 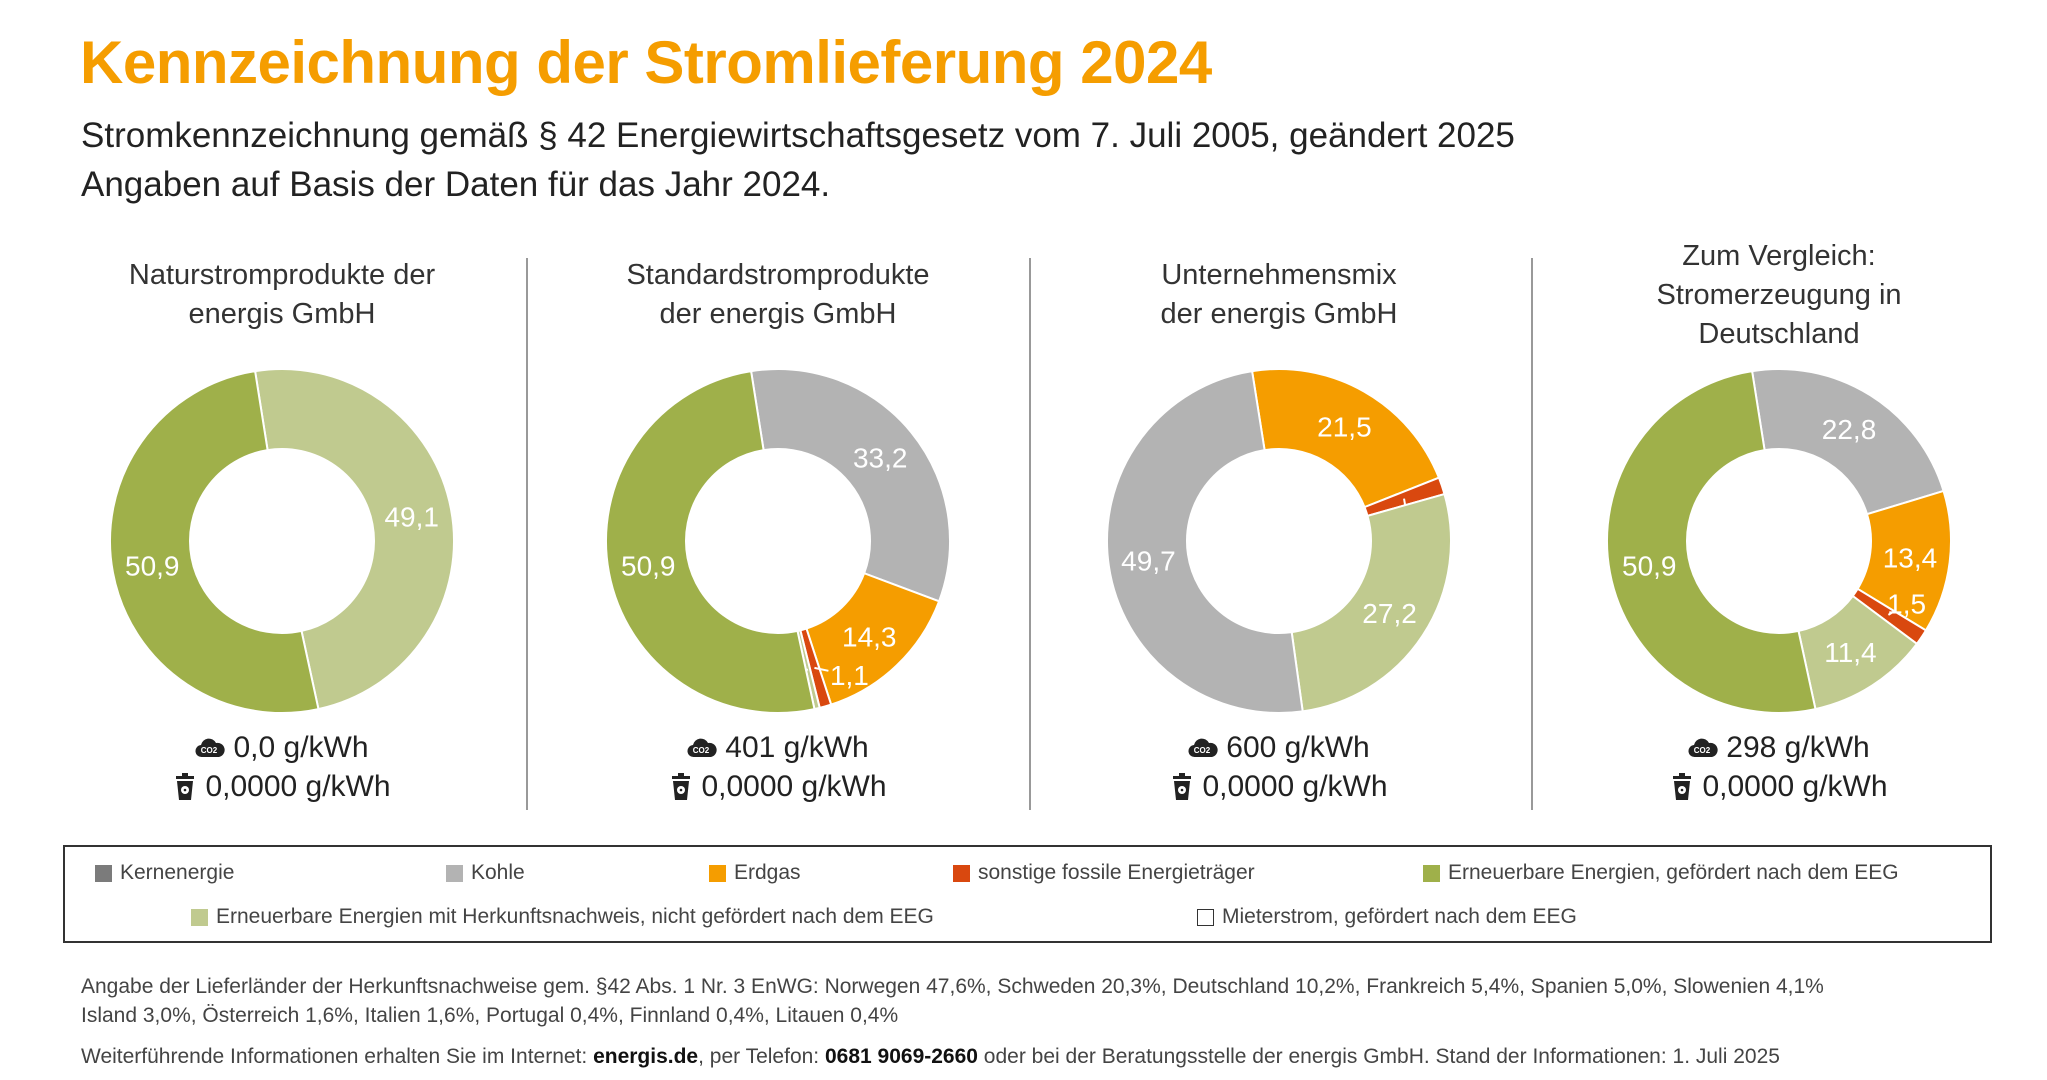 What do you see at coordinates (1850, 652) in the screenshot?
I see `slice-label: 11,4` at bounding box center [1850, 652].